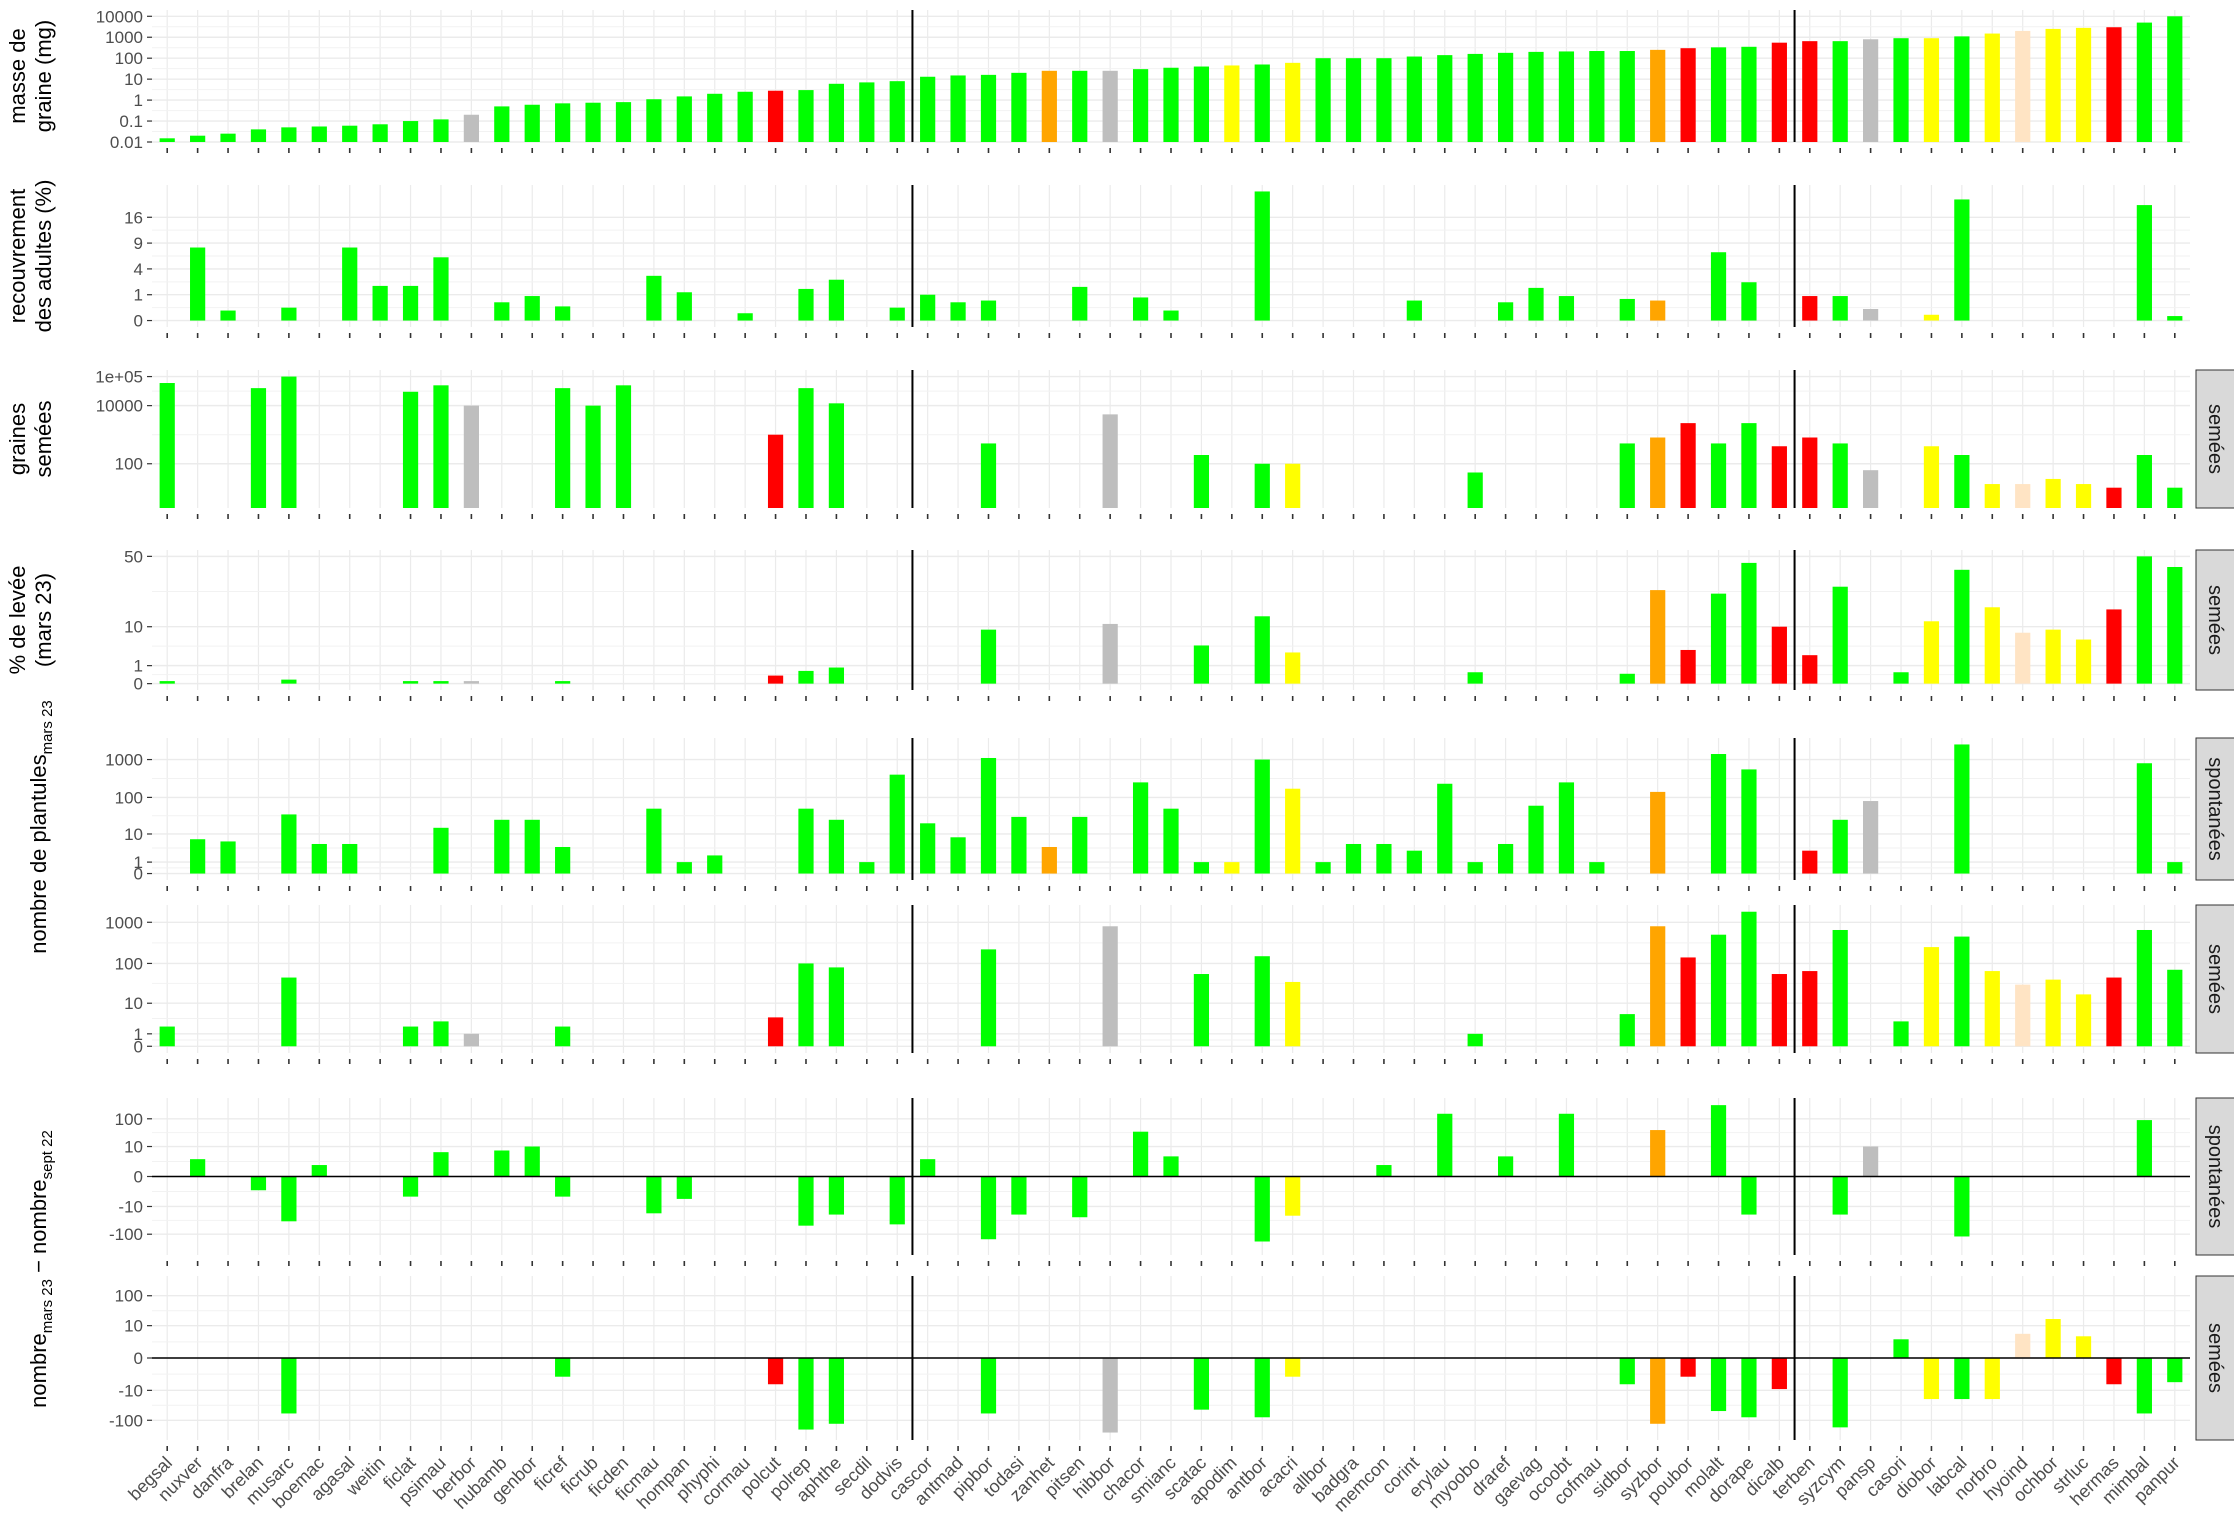 Image resolution: width=2234 pixels, height=1527 pixels. I want to click on bar-dicalb, so click(1779, 477).